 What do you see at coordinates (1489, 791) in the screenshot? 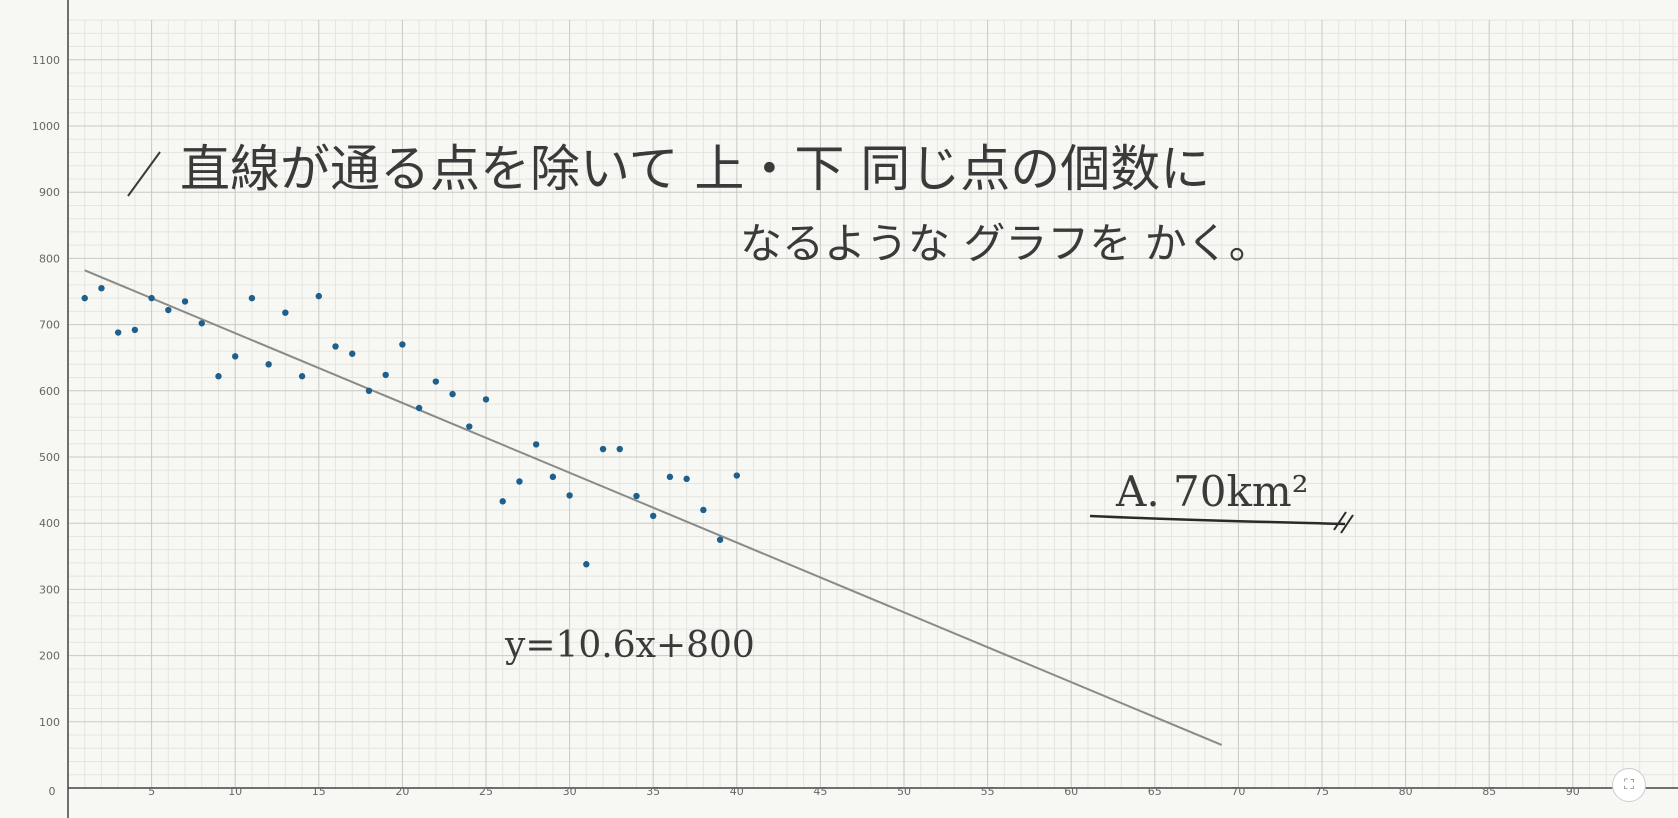
I see `x-tick-label: 85` at bounding box center [1489, 791].